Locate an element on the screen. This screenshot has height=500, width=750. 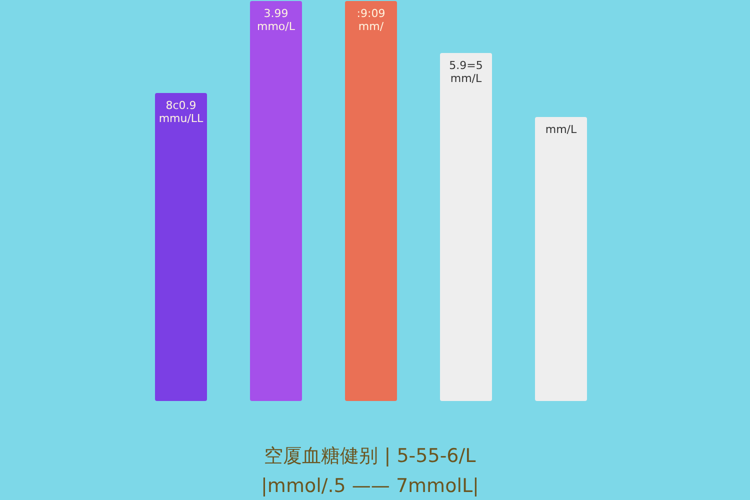
annotation: :9:09 mm/ is located at coordinates (371, 20).